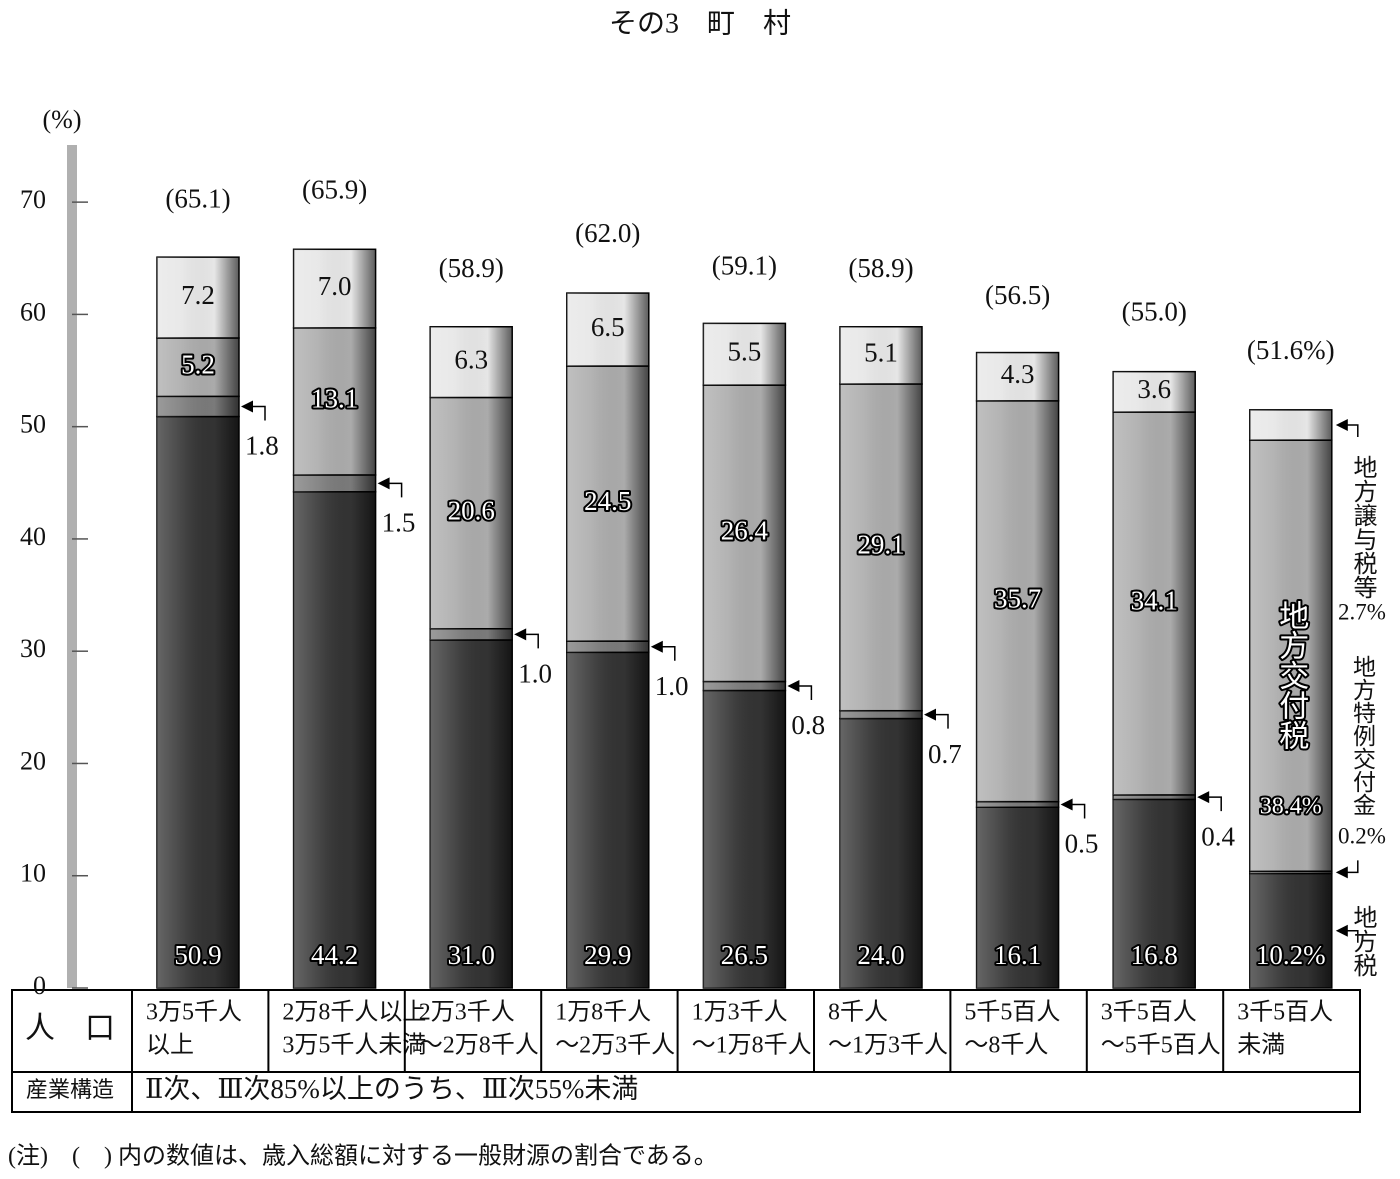  What do you see at coordinates (1154, 601) in the screenshot?
I see `value-label: 34.1` at bounding box center [1154, 601].